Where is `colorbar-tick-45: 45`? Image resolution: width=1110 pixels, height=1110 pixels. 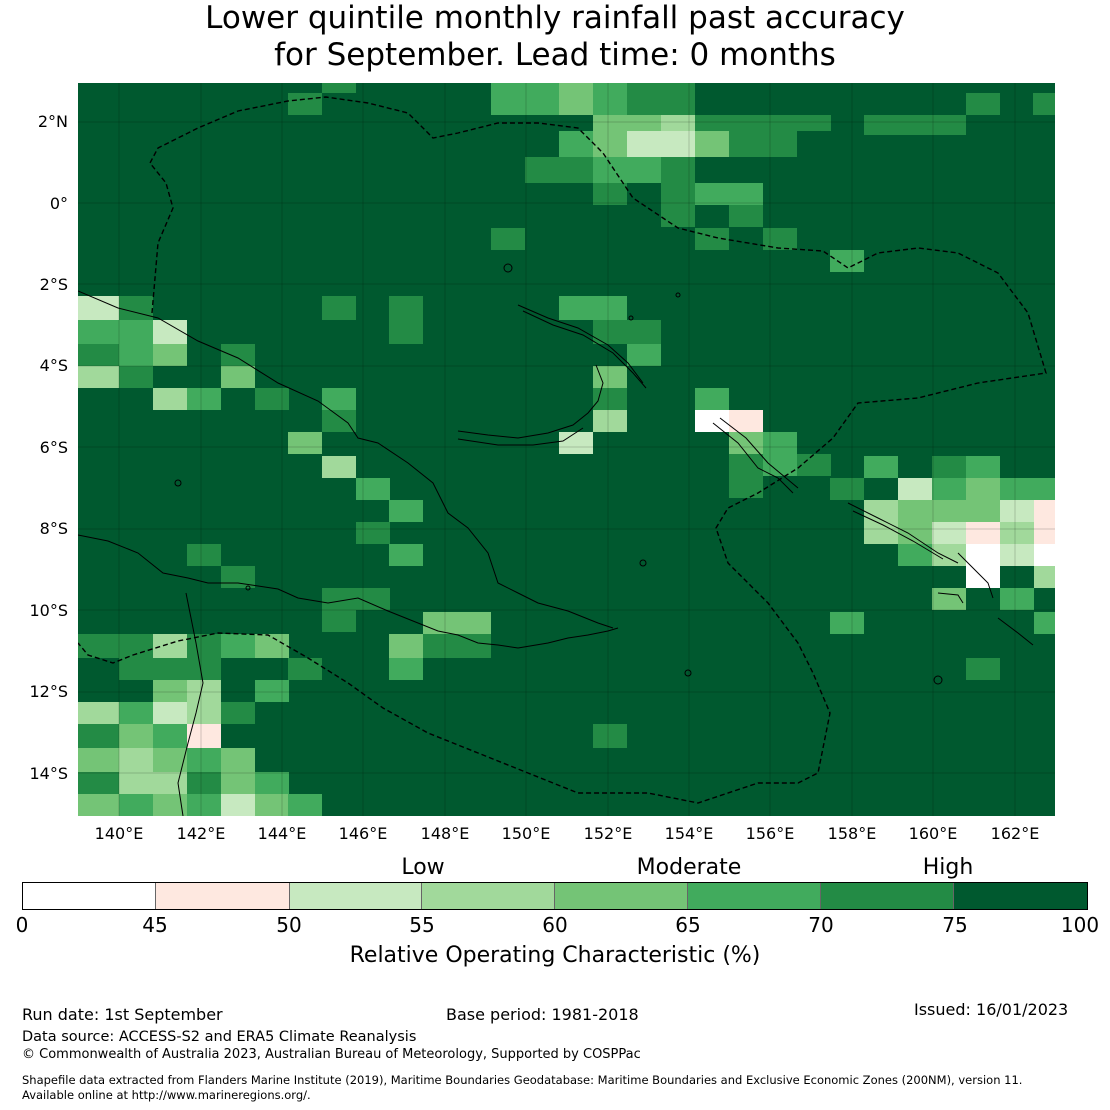 colorbar-tick-45: 45 is located at coordinates (155, 925).